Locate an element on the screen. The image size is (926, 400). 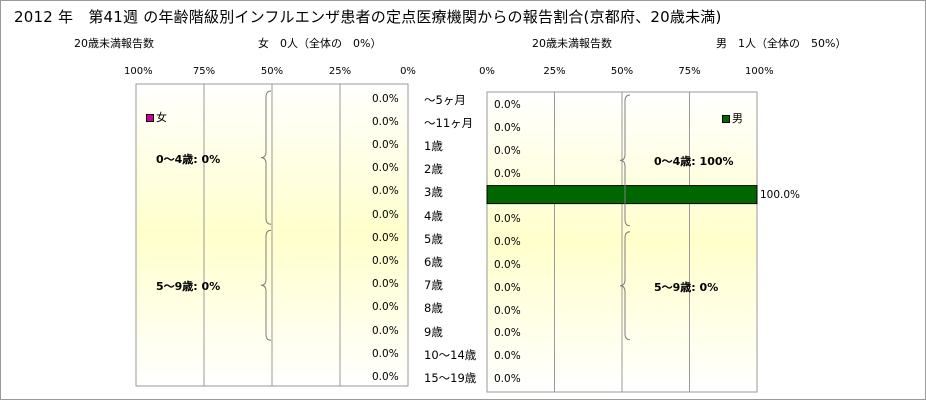
female-x-tick-label: 25% is located at coordinates (340, 71).